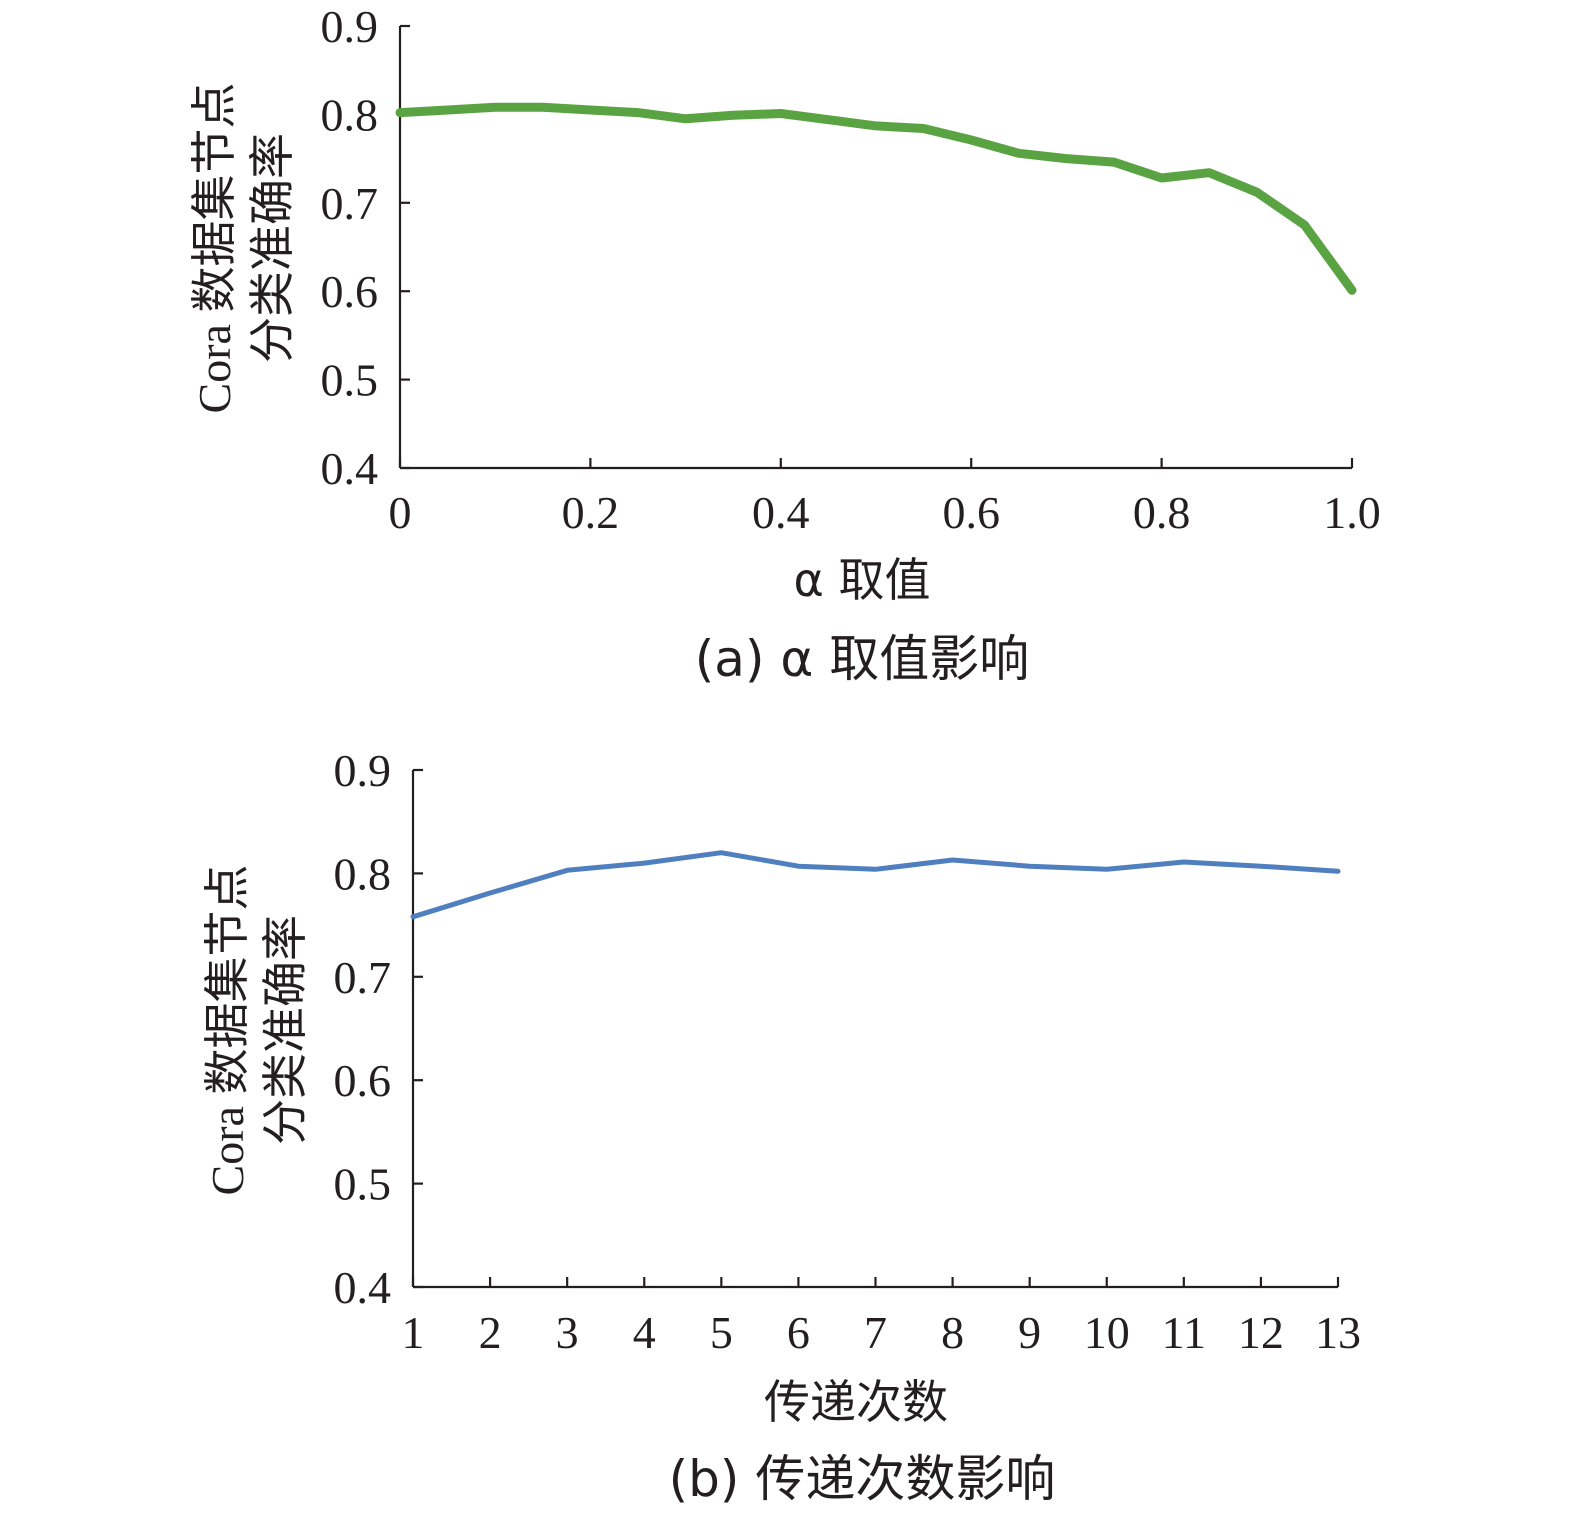  What do you see at coordinates (591, 512) in the screenshot?
I see `x-tick-label: 0.2` at bounding box center [591, 512].